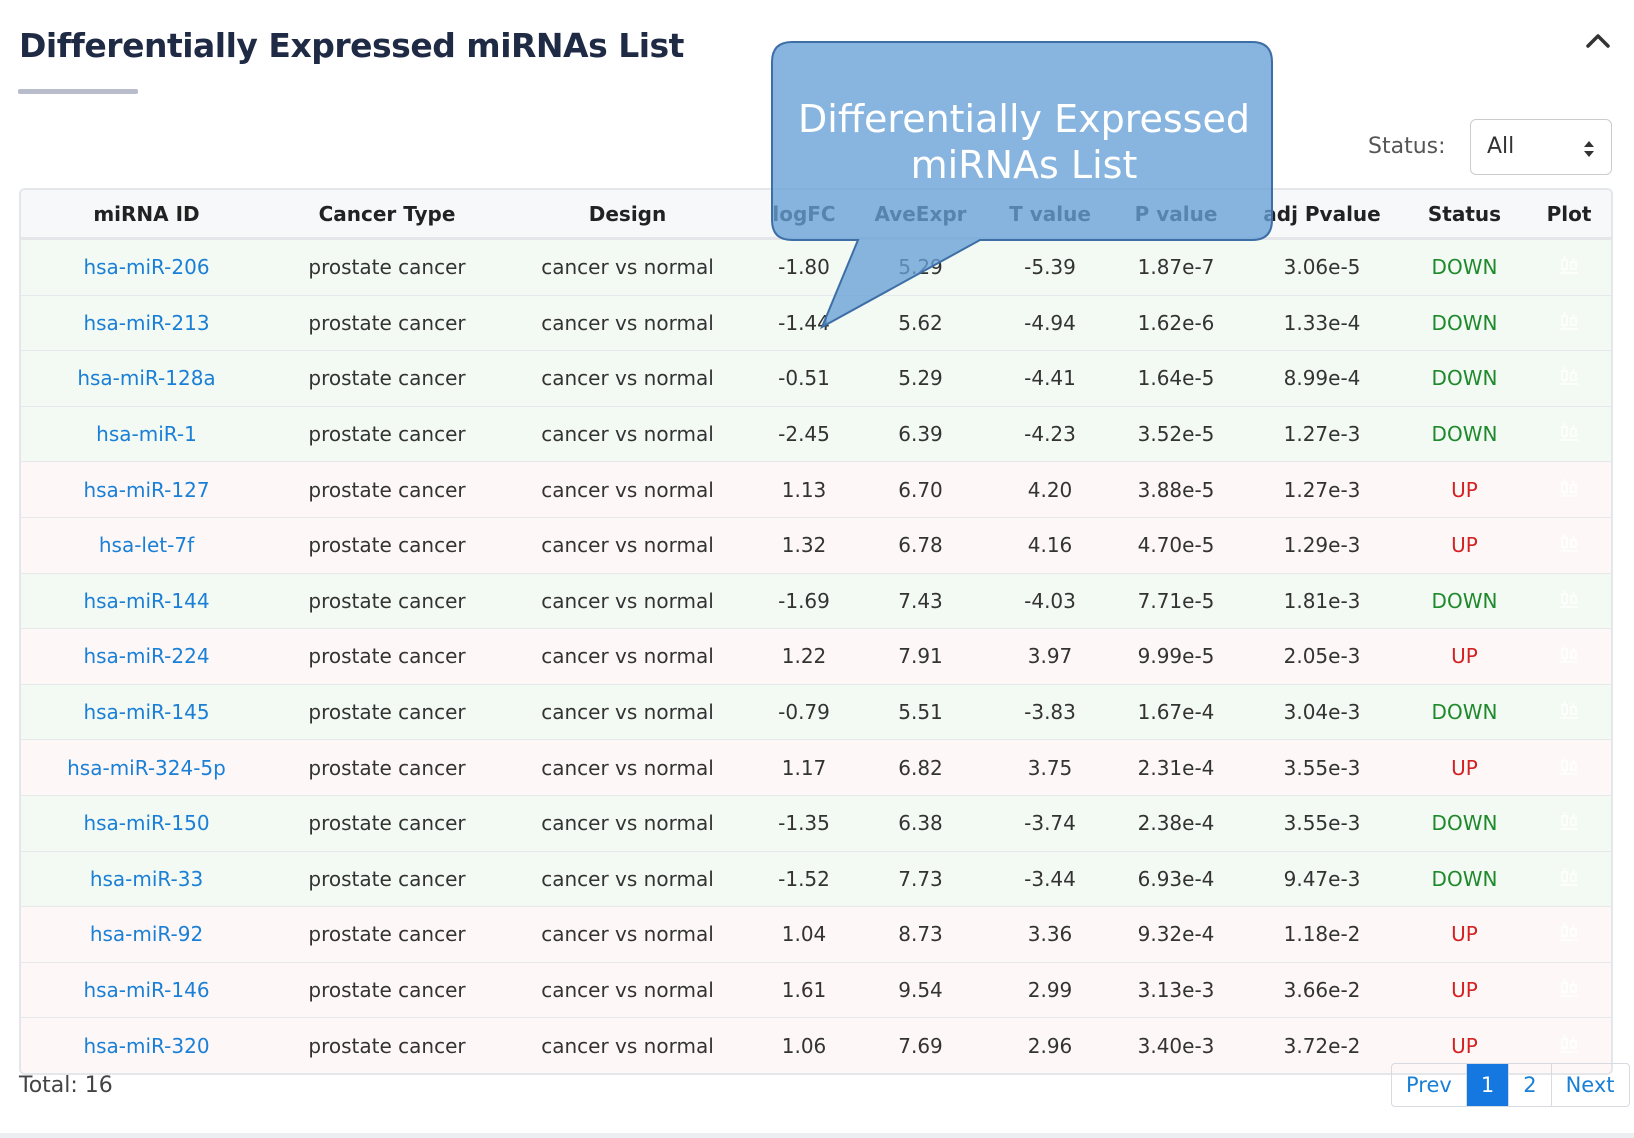  I want to click on cell: 1.06, so click(804, 1045).